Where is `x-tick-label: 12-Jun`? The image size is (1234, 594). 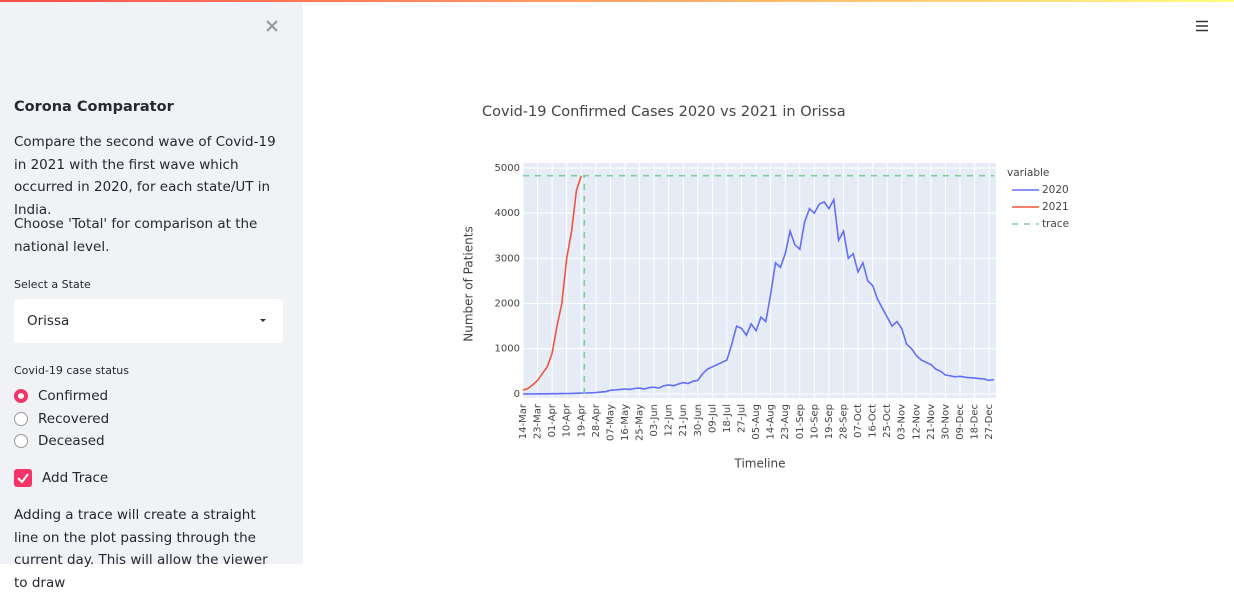 x-tick-label: 12-Jun is located at coordinates (669, 420).